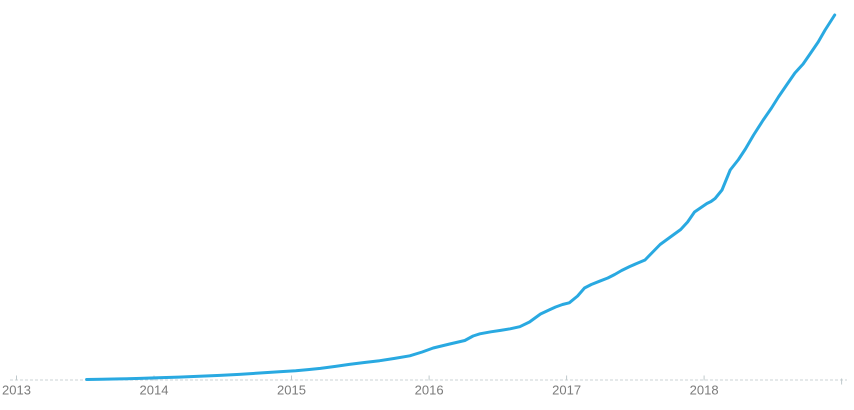 This screenshot has width=854, height=410. I want to click on x-axis: 2013 2014 2015 2016 2017 2018, so click(424, 386).